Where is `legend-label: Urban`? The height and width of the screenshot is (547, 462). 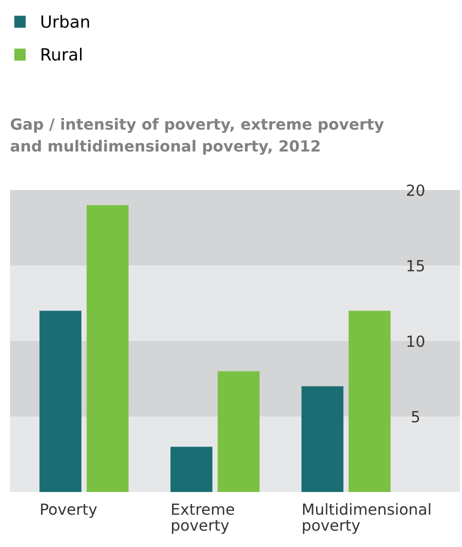
legend-label: Urban is located at coordinates (65, 21).